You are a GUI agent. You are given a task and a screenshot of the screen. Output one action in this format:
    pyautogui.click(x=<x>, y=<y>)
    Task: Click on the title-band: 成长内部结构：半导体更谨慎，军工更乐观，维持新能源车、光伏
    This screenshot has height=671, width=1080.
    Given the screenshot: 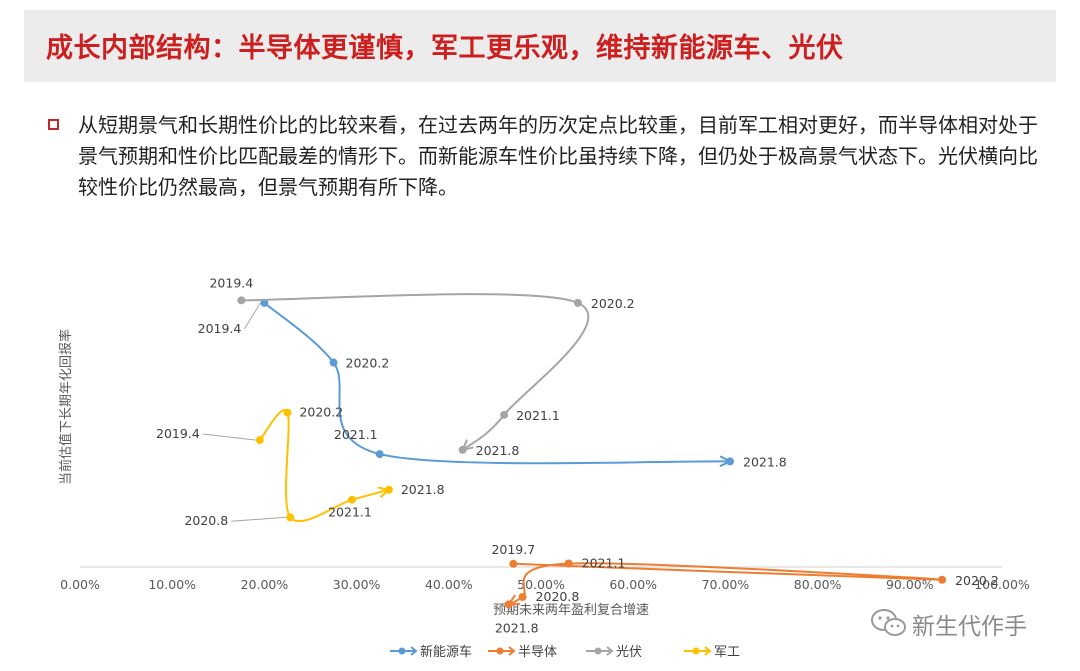 What is the action you would take?
    pyautogui.click(x=540, y=46)
    